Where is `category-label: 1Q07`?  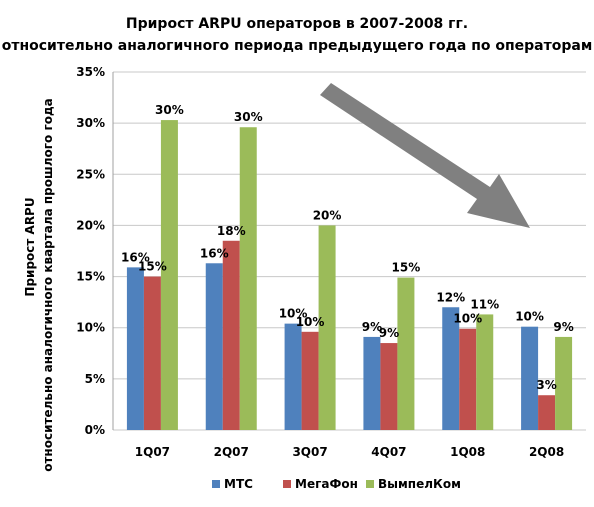 category-label: 1Q07 is located at coordinates (152, 452).